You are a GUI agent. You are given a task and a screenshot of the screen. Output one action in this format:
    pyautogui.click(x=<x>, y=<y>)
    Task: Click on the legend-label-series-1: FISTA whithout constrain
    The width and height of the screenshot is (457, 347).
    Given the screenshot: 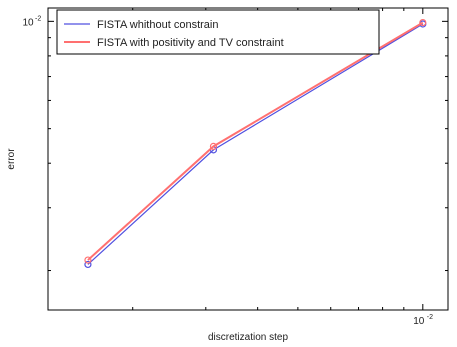 What is the action you would take?
    pyautogui.click(x=157, y=25)
    